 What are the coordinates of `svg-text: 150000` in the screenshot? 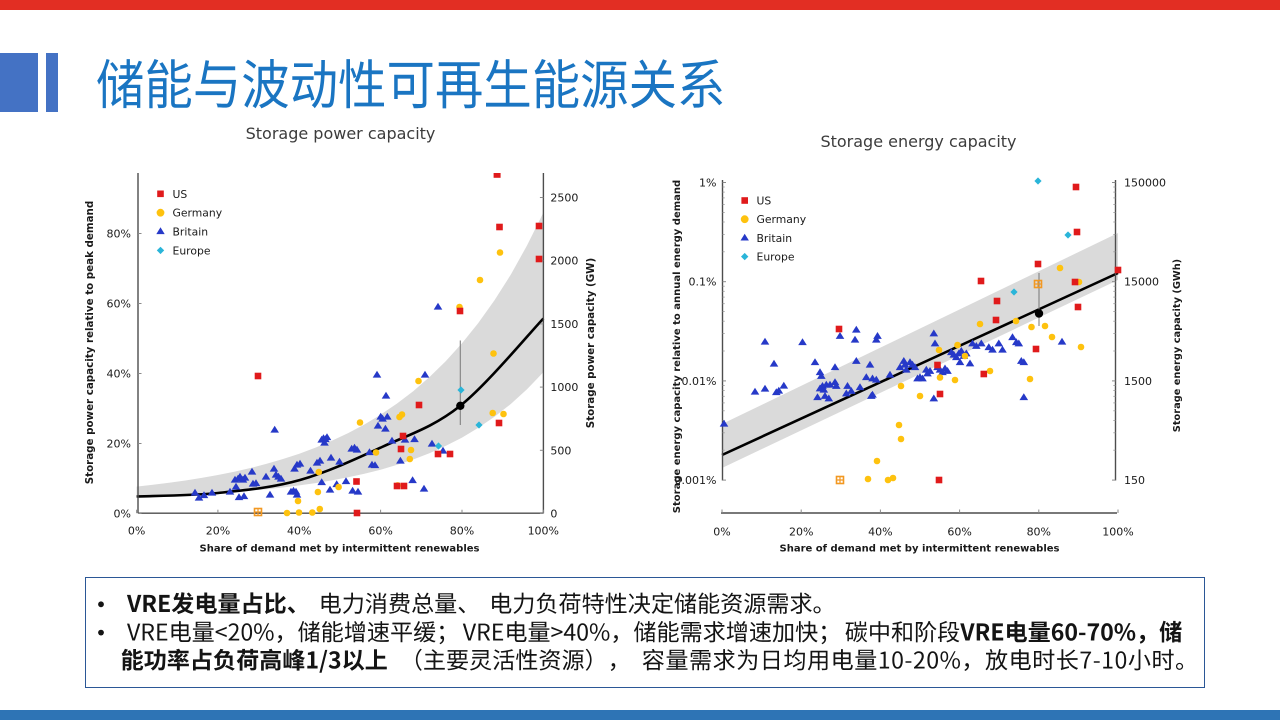 It's located at (1145, 183).